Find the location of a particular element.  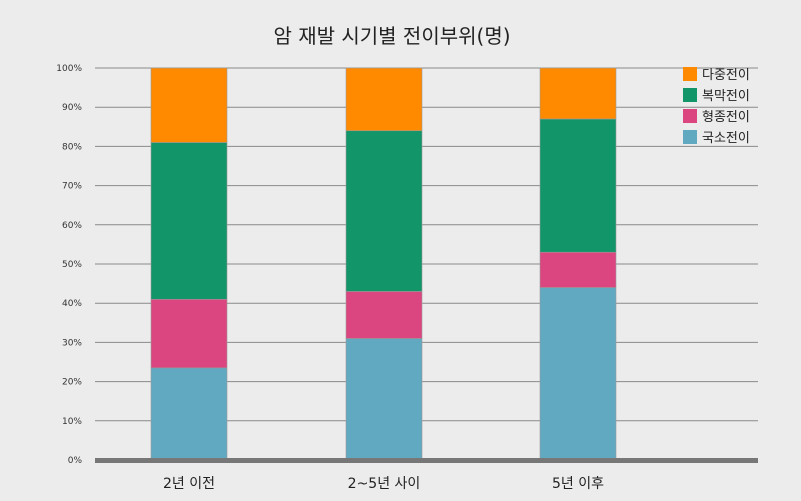

y-tick-label: 100% is located at coordinates (69, 69).